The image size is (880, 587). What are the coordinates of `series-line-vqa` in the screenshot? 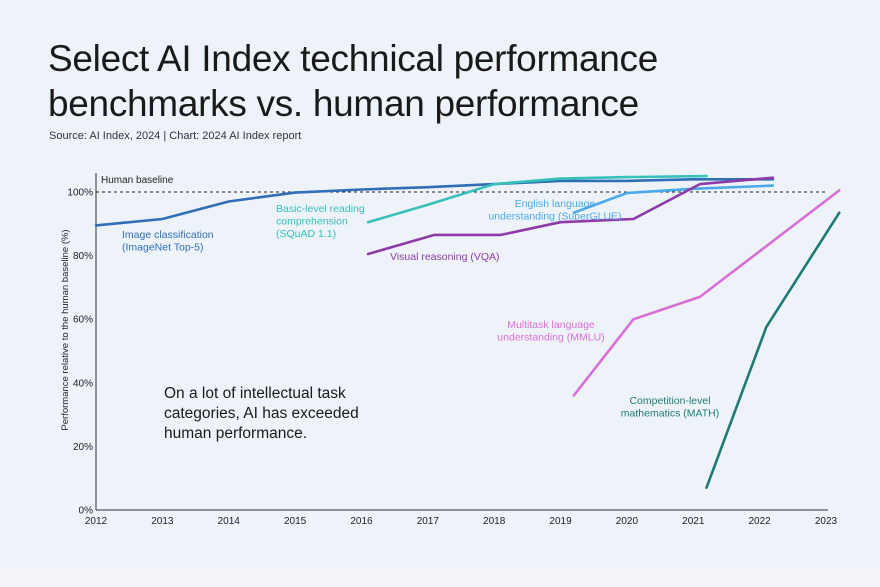 It's located at (570, 216).